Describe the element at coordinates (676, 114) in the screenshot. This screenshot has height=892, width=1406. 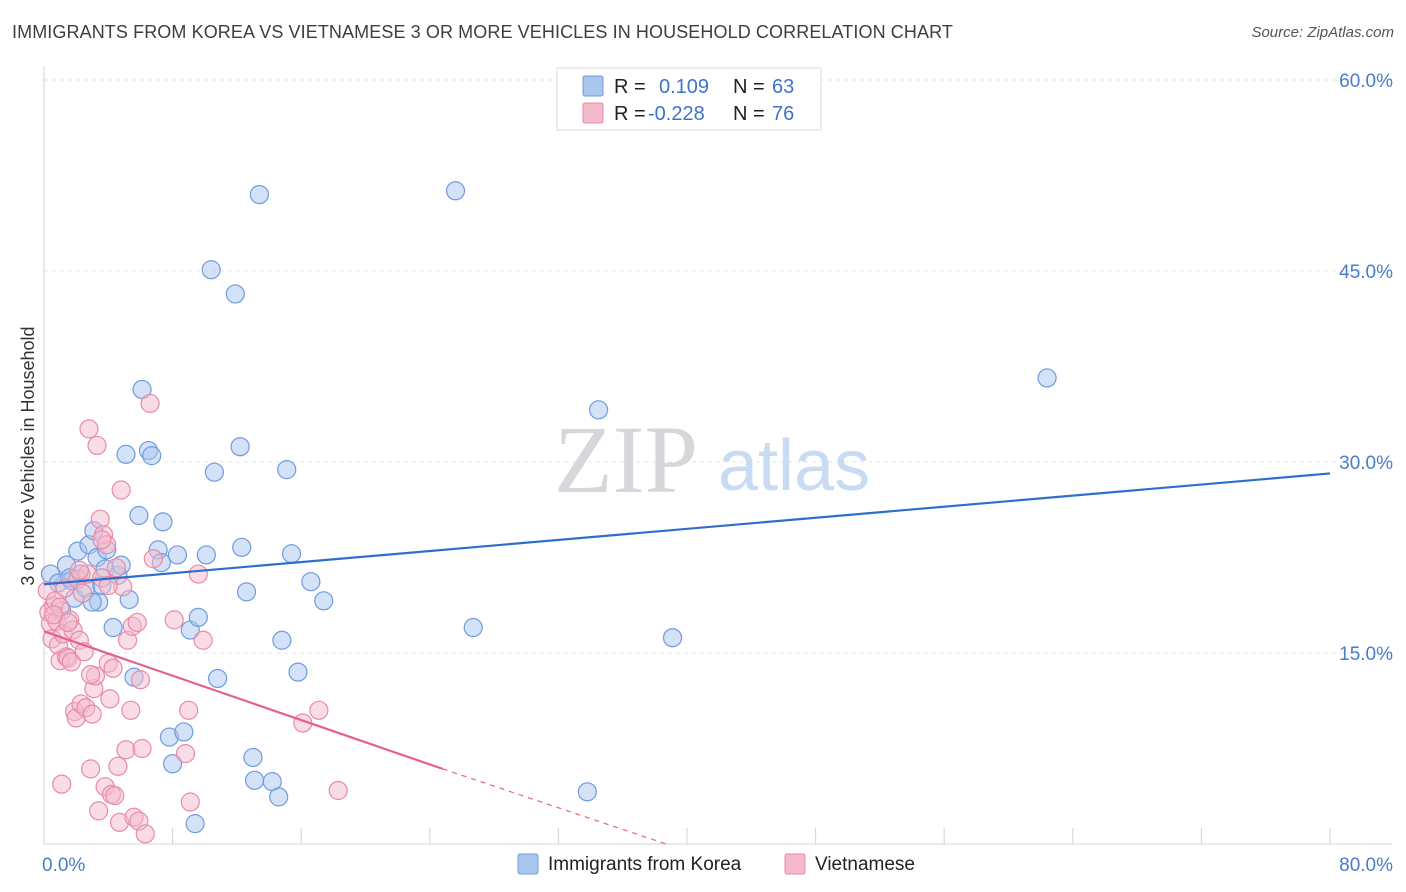
I see `viet-r-value: -0.228` at that location.